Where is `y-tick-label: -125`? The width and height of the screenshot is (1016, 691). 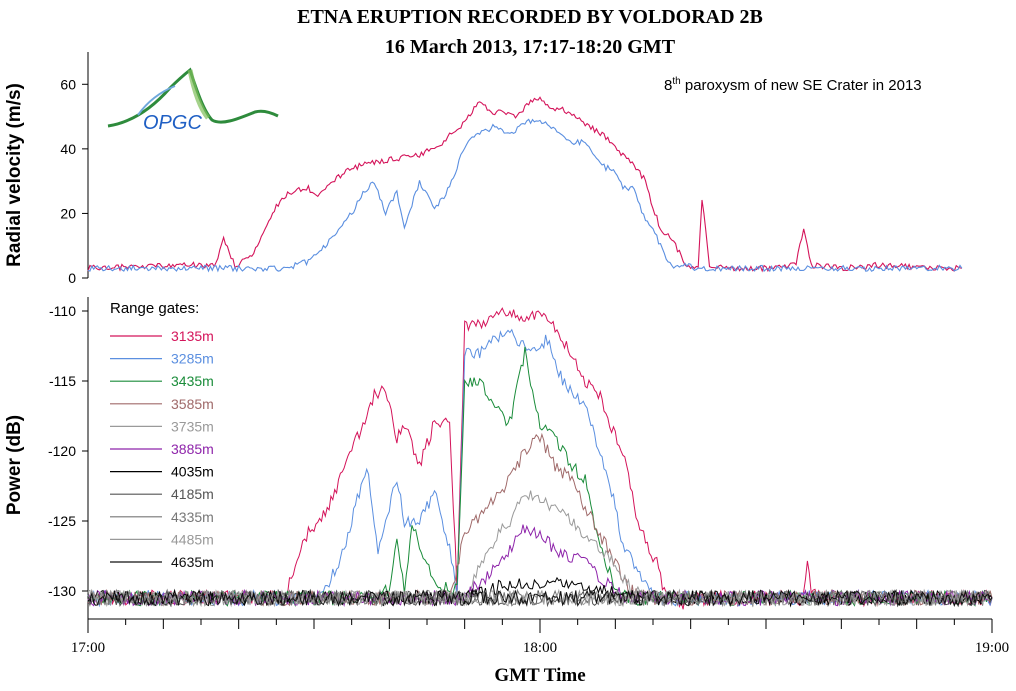 y-tick-label: -125 is located at coordinates (62, 521).